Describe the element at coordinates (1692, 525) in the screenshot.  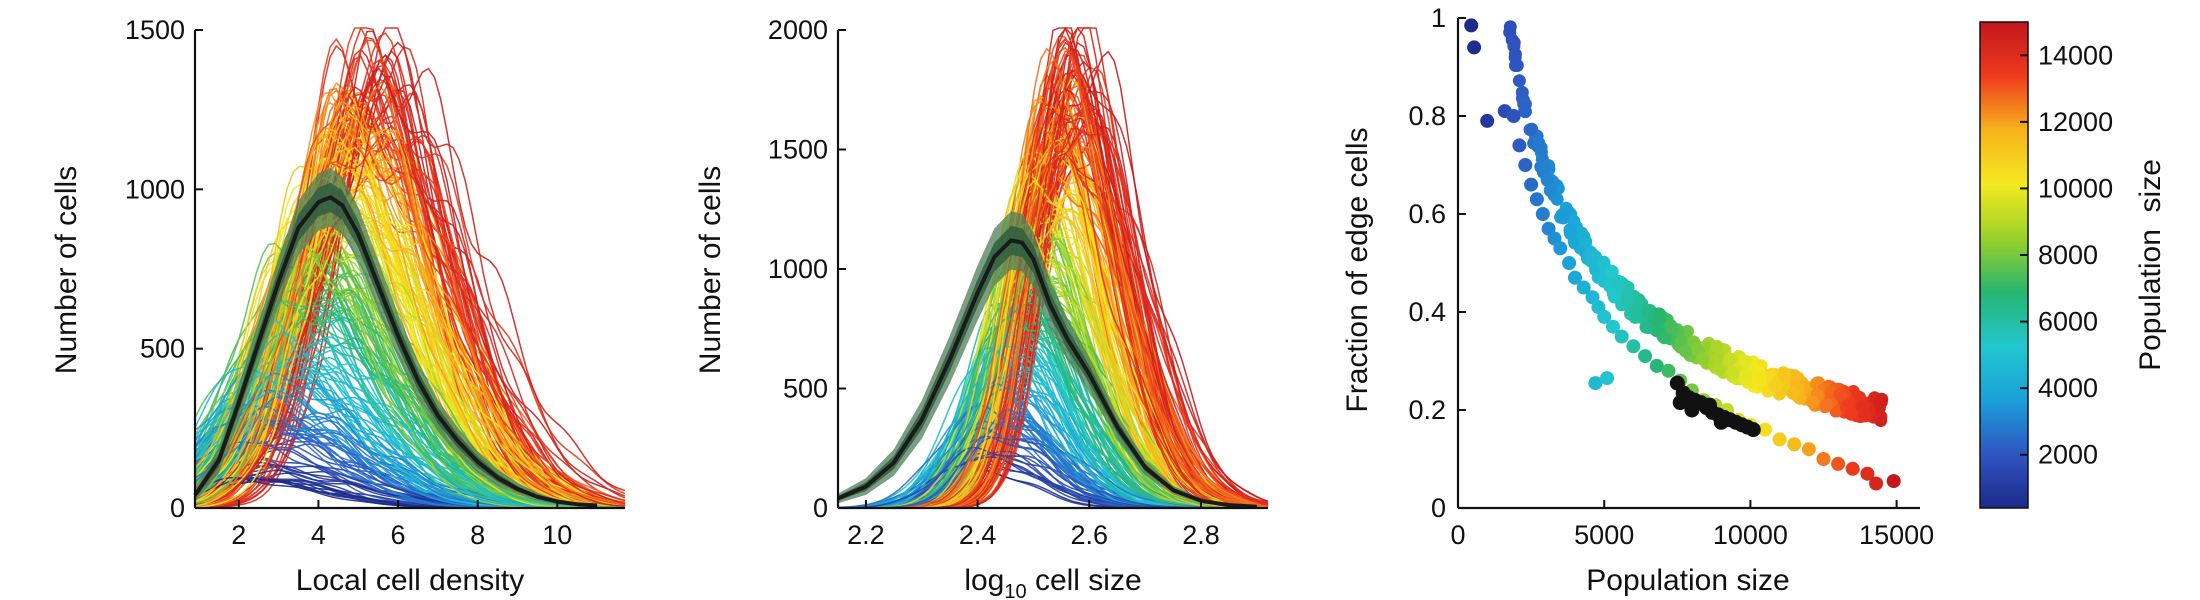
I see `x-ticks: 0 5000 10000 15000` at that location.